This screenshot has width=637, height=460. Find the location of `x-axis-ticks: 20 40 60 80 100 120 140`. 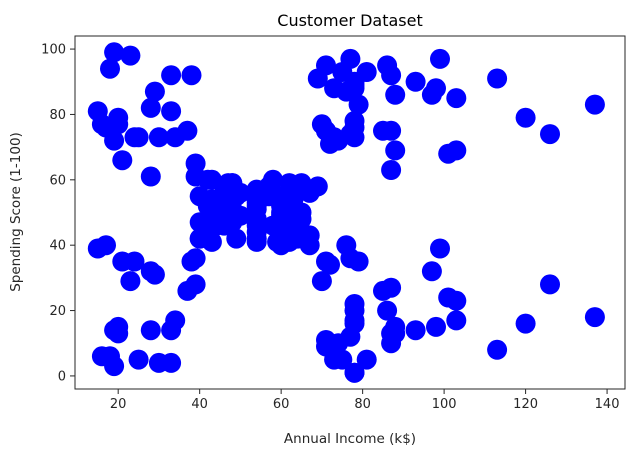

x-axis-ticks: 20 40 60 80 100 120 140 is located at coordinates (365, 400).